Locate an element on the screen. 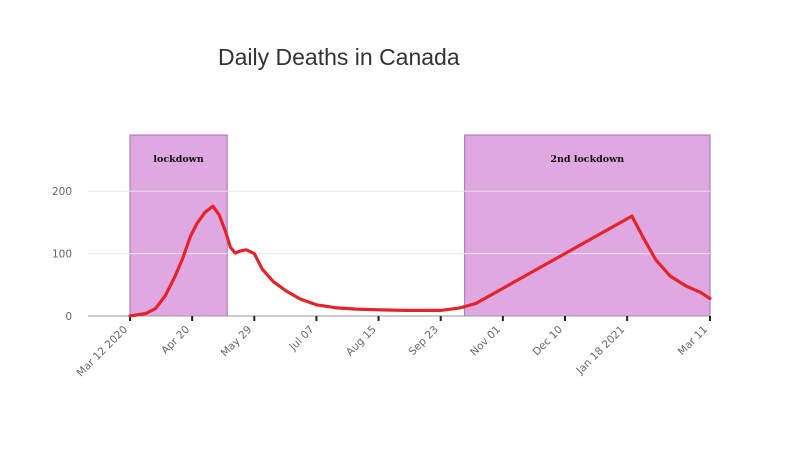 This screenshot has width=800, height=450. shaded-region-label: lockdown is located at coordinates (178, 159).